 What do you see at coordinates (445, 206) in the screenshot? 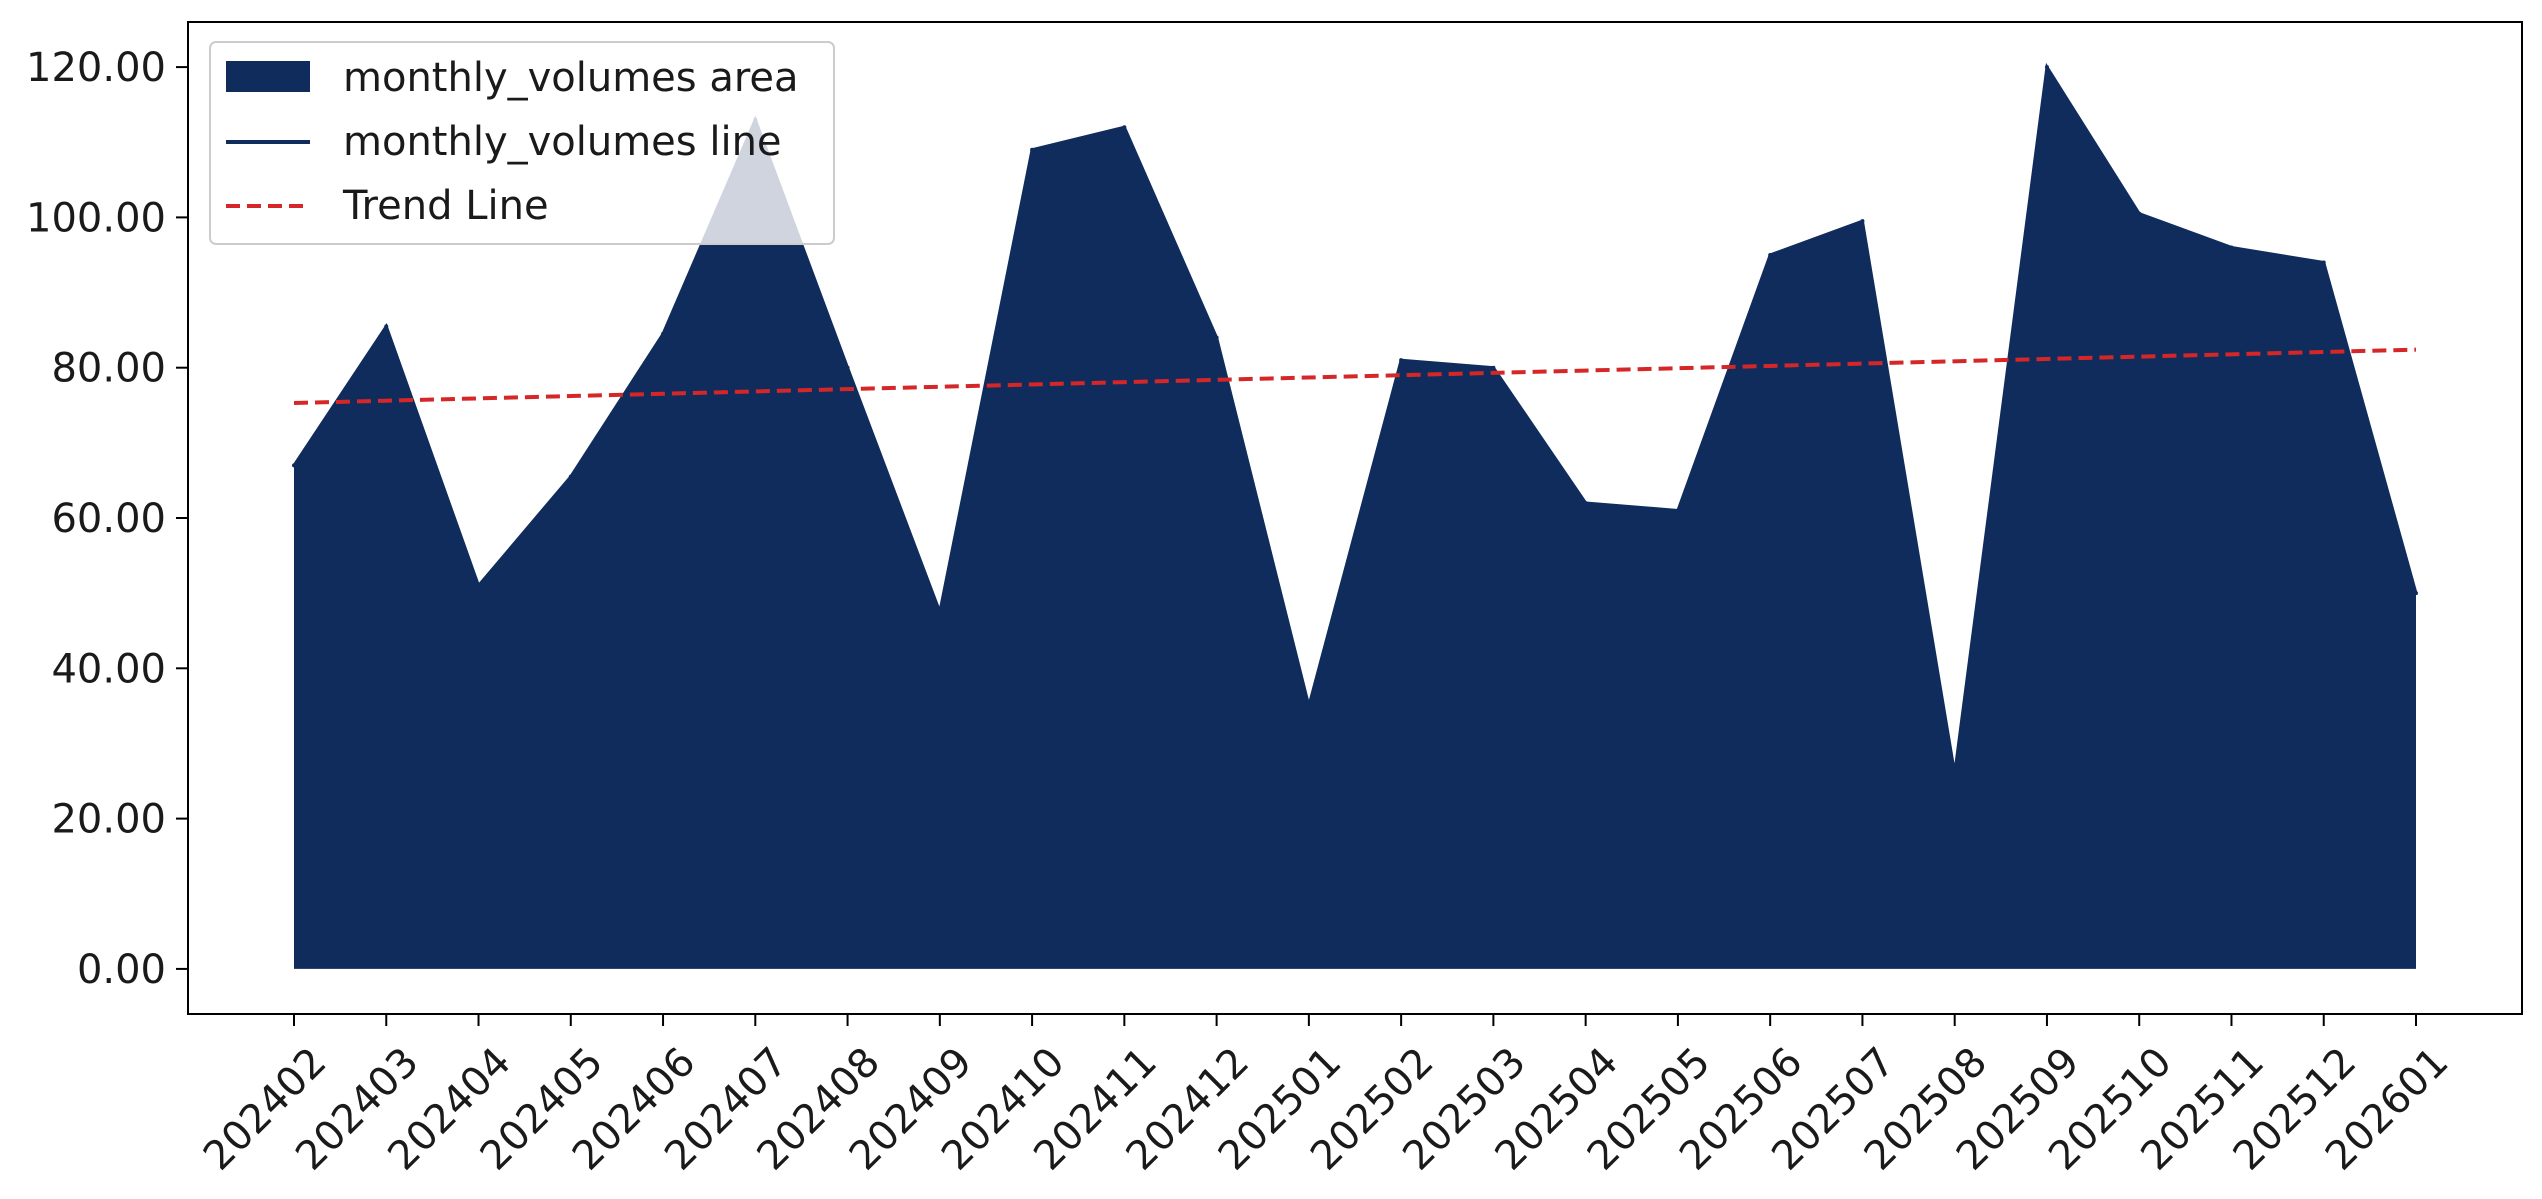
I see `legend-label-trend: Trend Line` at bounding box center [445, 206].